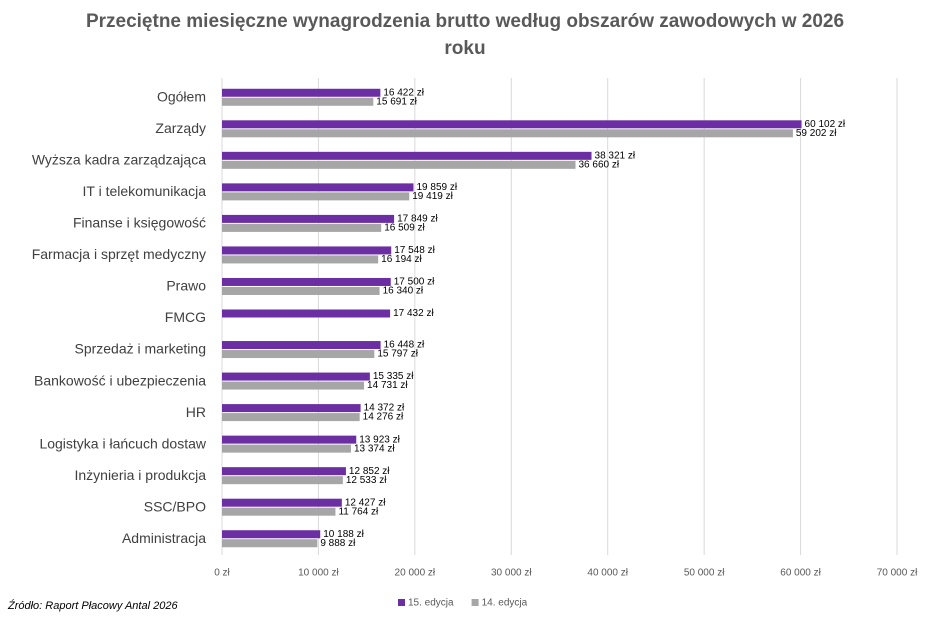 The image size is (931, 620). Describe the element at coordinates (704, 573) in the screenshot. I see `x-tick-label: 50 000 zł` at that location.